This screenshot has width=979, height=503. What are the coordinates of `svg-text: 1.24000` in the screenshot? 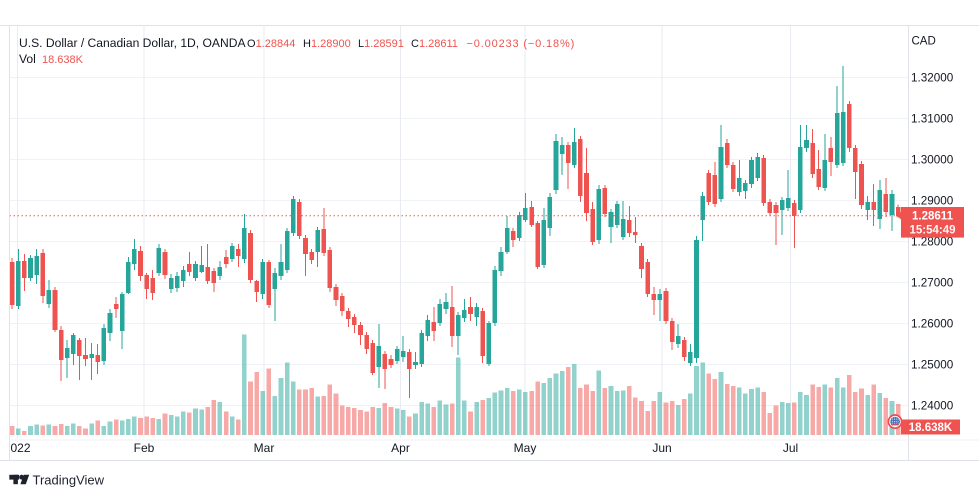 It's located at (932, 406).